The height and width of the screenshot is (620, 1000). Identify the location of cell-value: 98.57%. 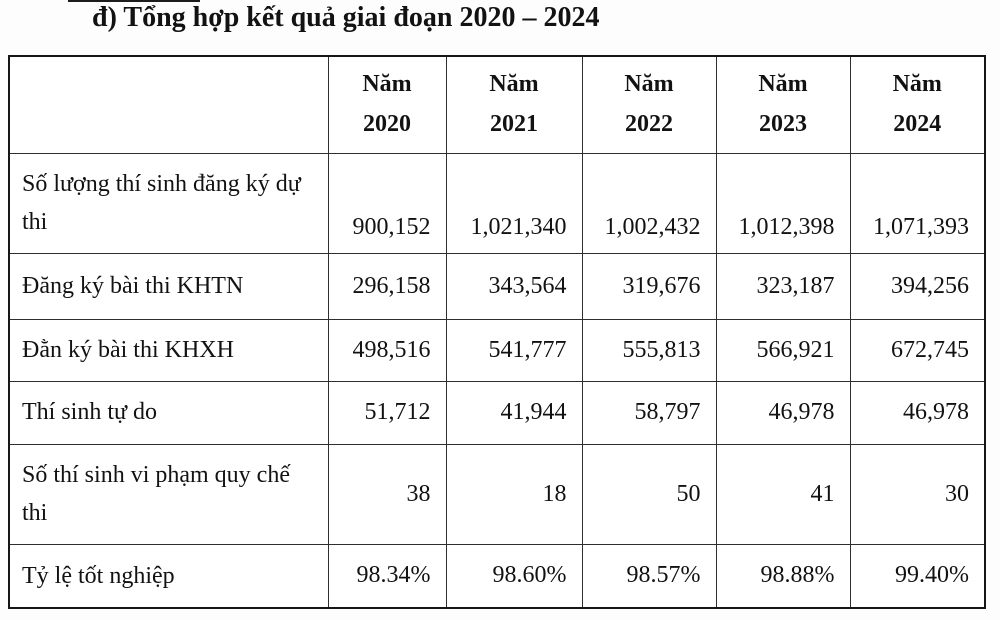
(649, 576).